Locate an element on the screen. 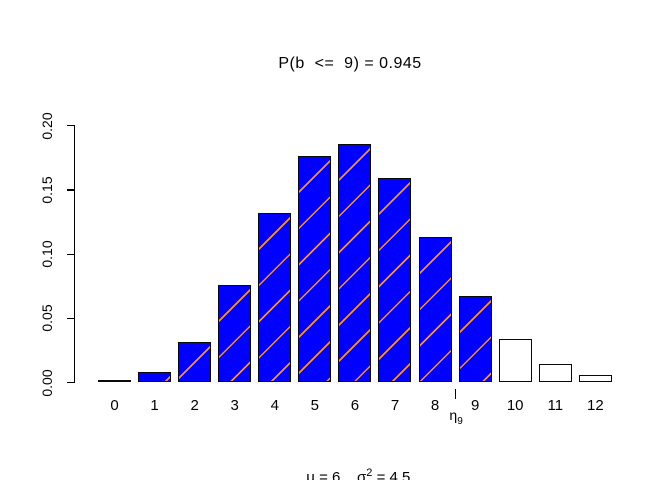  eta-tick-mark is located at coordinates (456, 394).